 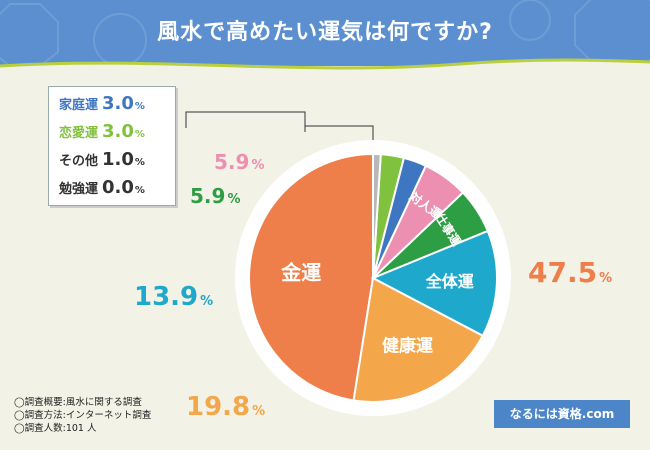 I want to click on survey-note: ◯調査方法:インターネット調査, so click(x=83, y=415).